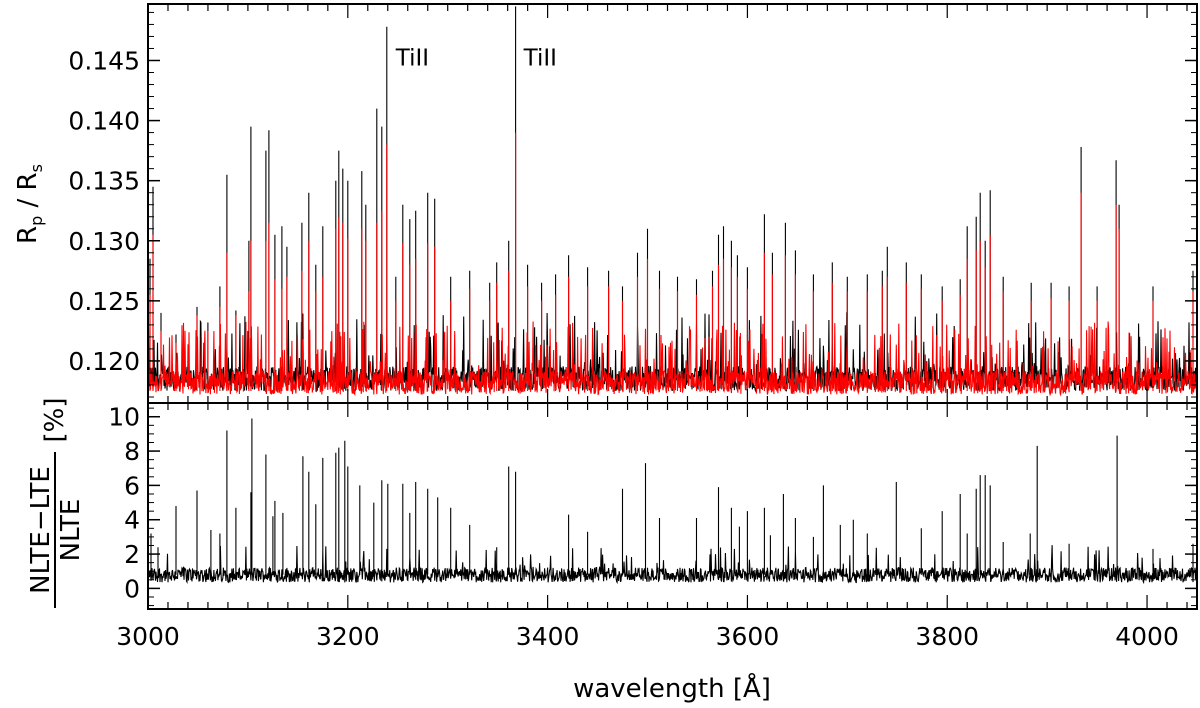  What do you see at coordinates (71, 530) in the screenshot?
I see `bottom-ylabel-denominator: NLTE` at bounding box center [71, 530].